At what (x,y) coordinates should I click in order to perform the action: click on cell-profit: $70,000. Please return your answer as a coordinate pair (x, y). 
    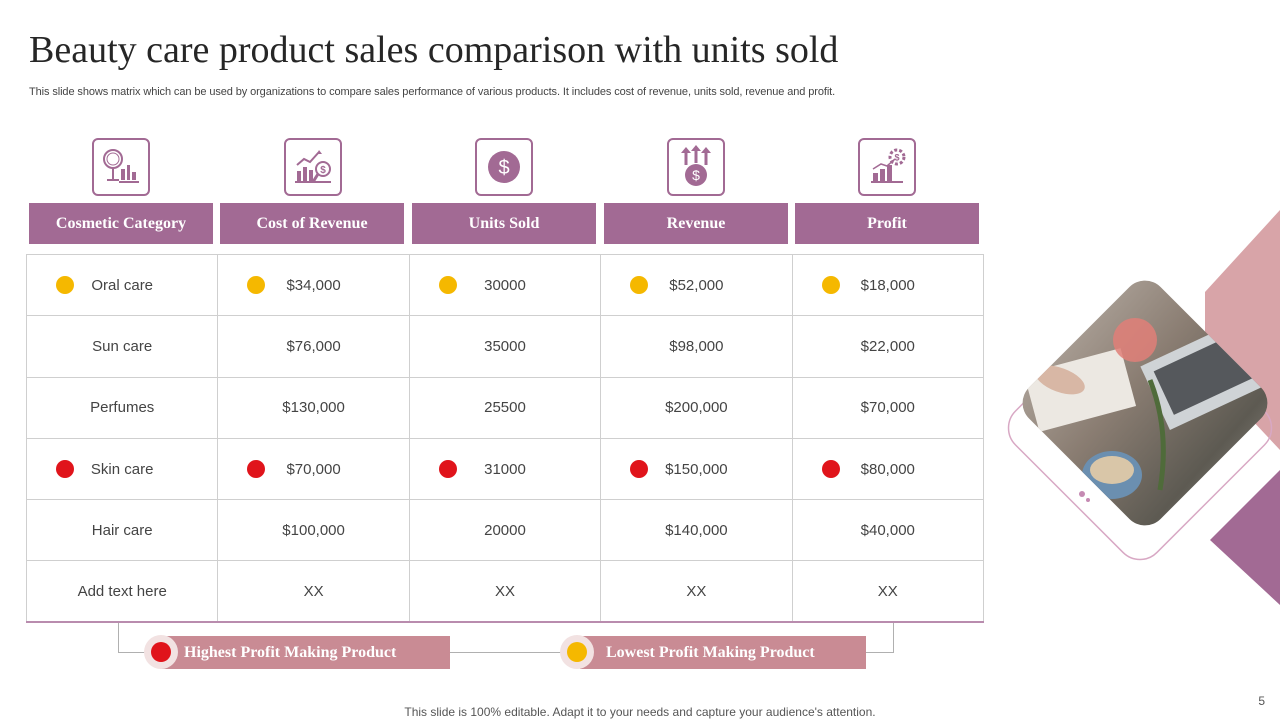
    Looking at the image, I should click on (888, 407).